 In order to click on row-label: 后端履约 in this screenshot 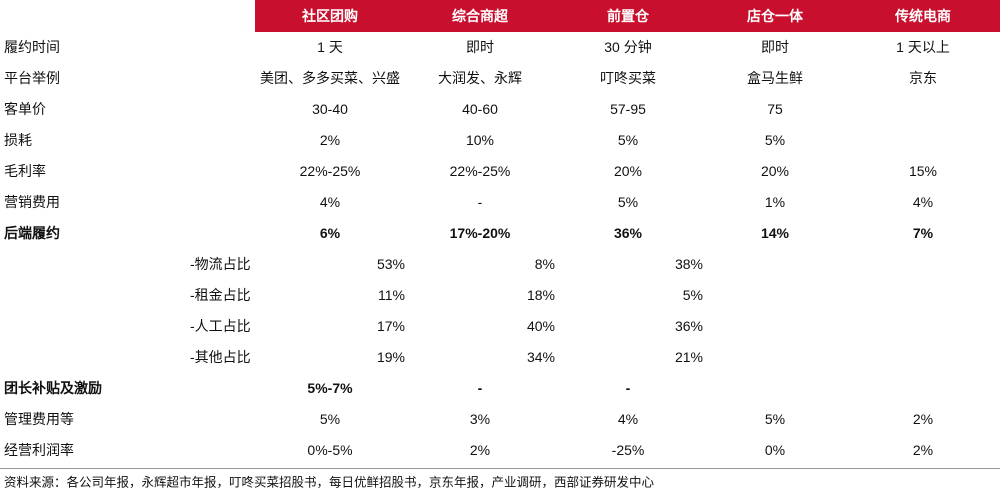, I will do `click(32, 233)`.